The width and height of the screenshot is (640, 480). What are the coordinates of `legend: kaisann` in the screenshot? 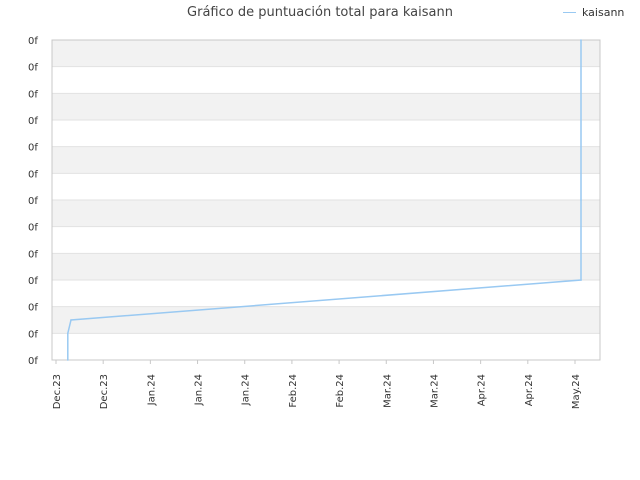 It's located at (593, 12).